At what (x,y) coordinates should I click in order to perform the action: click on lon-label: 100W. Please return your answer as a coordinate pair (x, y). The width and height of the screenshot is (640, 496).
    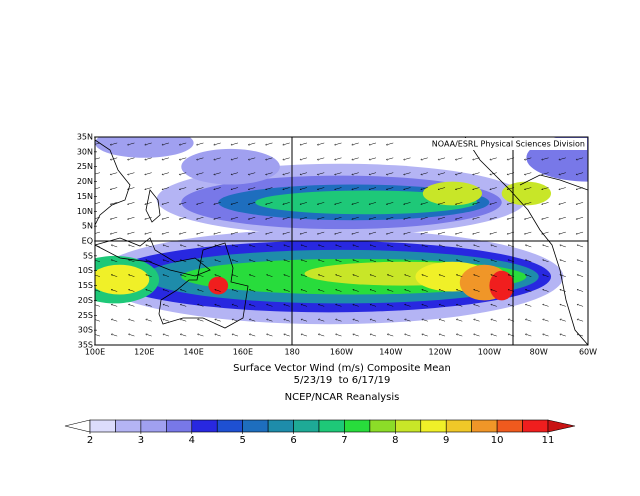
    Looking at the image, I should click on (489, 352).